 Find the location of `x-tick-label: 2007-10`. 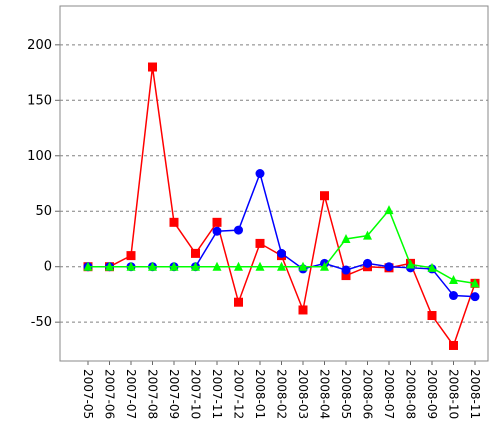

x-tick-label: 2007-10 is located at coordinates (196, 394).